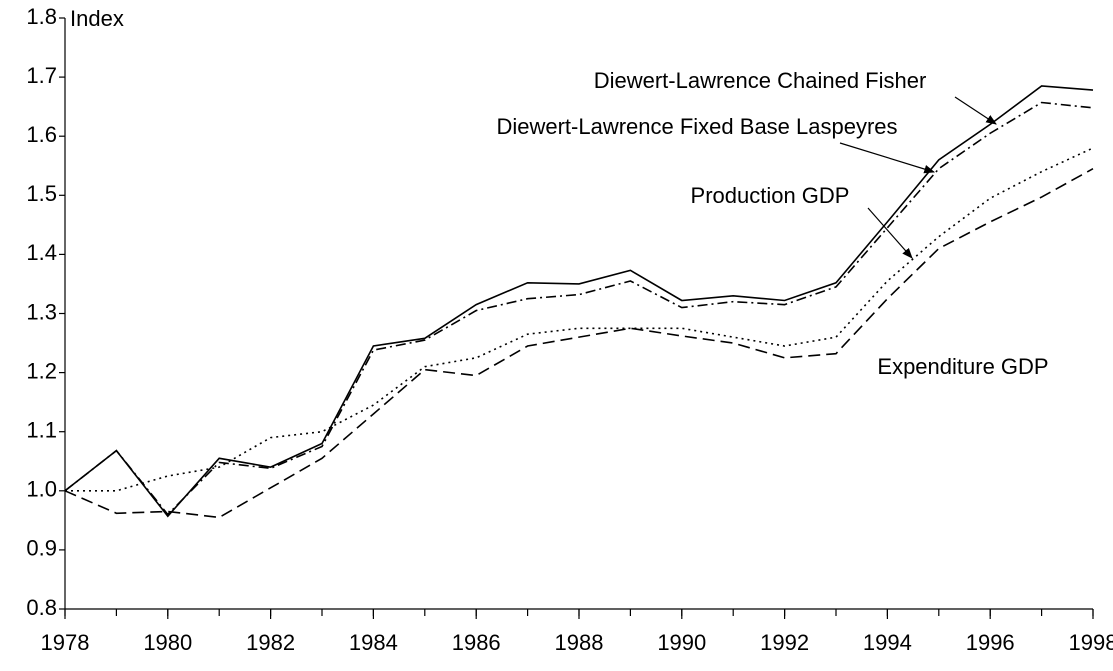 The height and width of the screenshot is (671, 1113). What do you see at coordinates (887, 642) in the screenshot?
I see `x-tick-label: 1994` at bounding box center [887, 642].